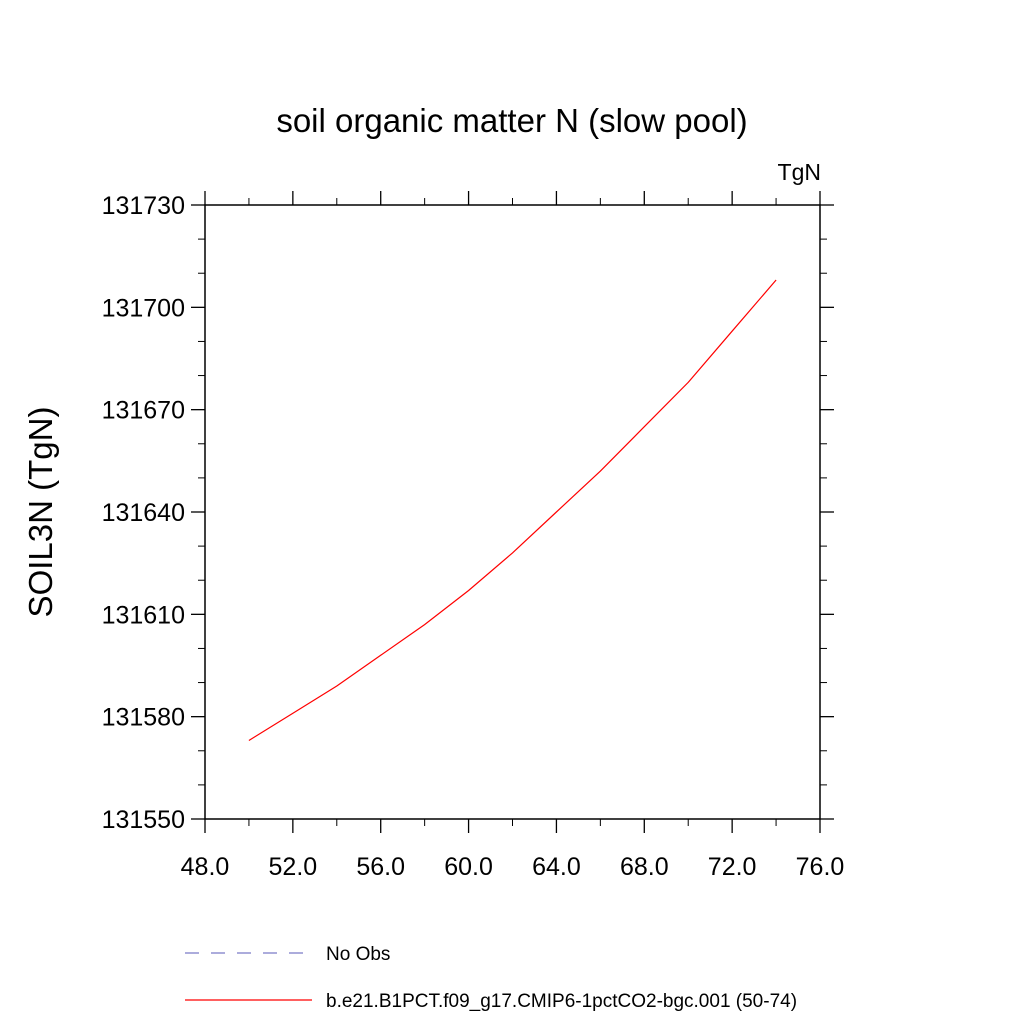 Image resolution: width=1024 pixels, height=1024 pixels. What do you see at coordinates (644, 867) in the screenshot?
I see `x-tick-label: 68.0` at bounding box center [644, 867].